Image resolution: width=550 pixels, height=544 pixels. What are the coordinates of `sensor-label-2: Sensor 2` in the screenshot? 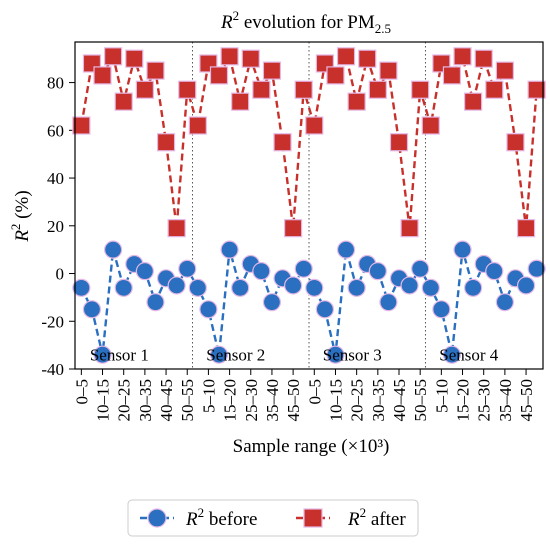 It's located at (235, 355).